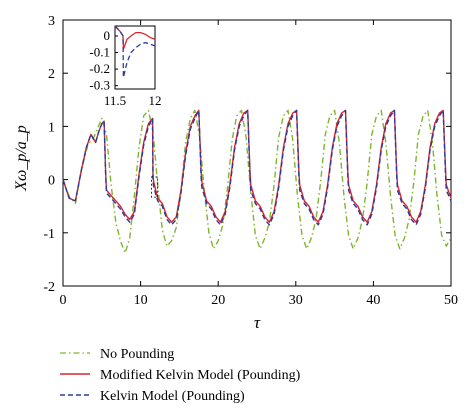  Describe the element at coordinates (141, 300) in the screenshot. I see `x-tick-label: 10` at that location.